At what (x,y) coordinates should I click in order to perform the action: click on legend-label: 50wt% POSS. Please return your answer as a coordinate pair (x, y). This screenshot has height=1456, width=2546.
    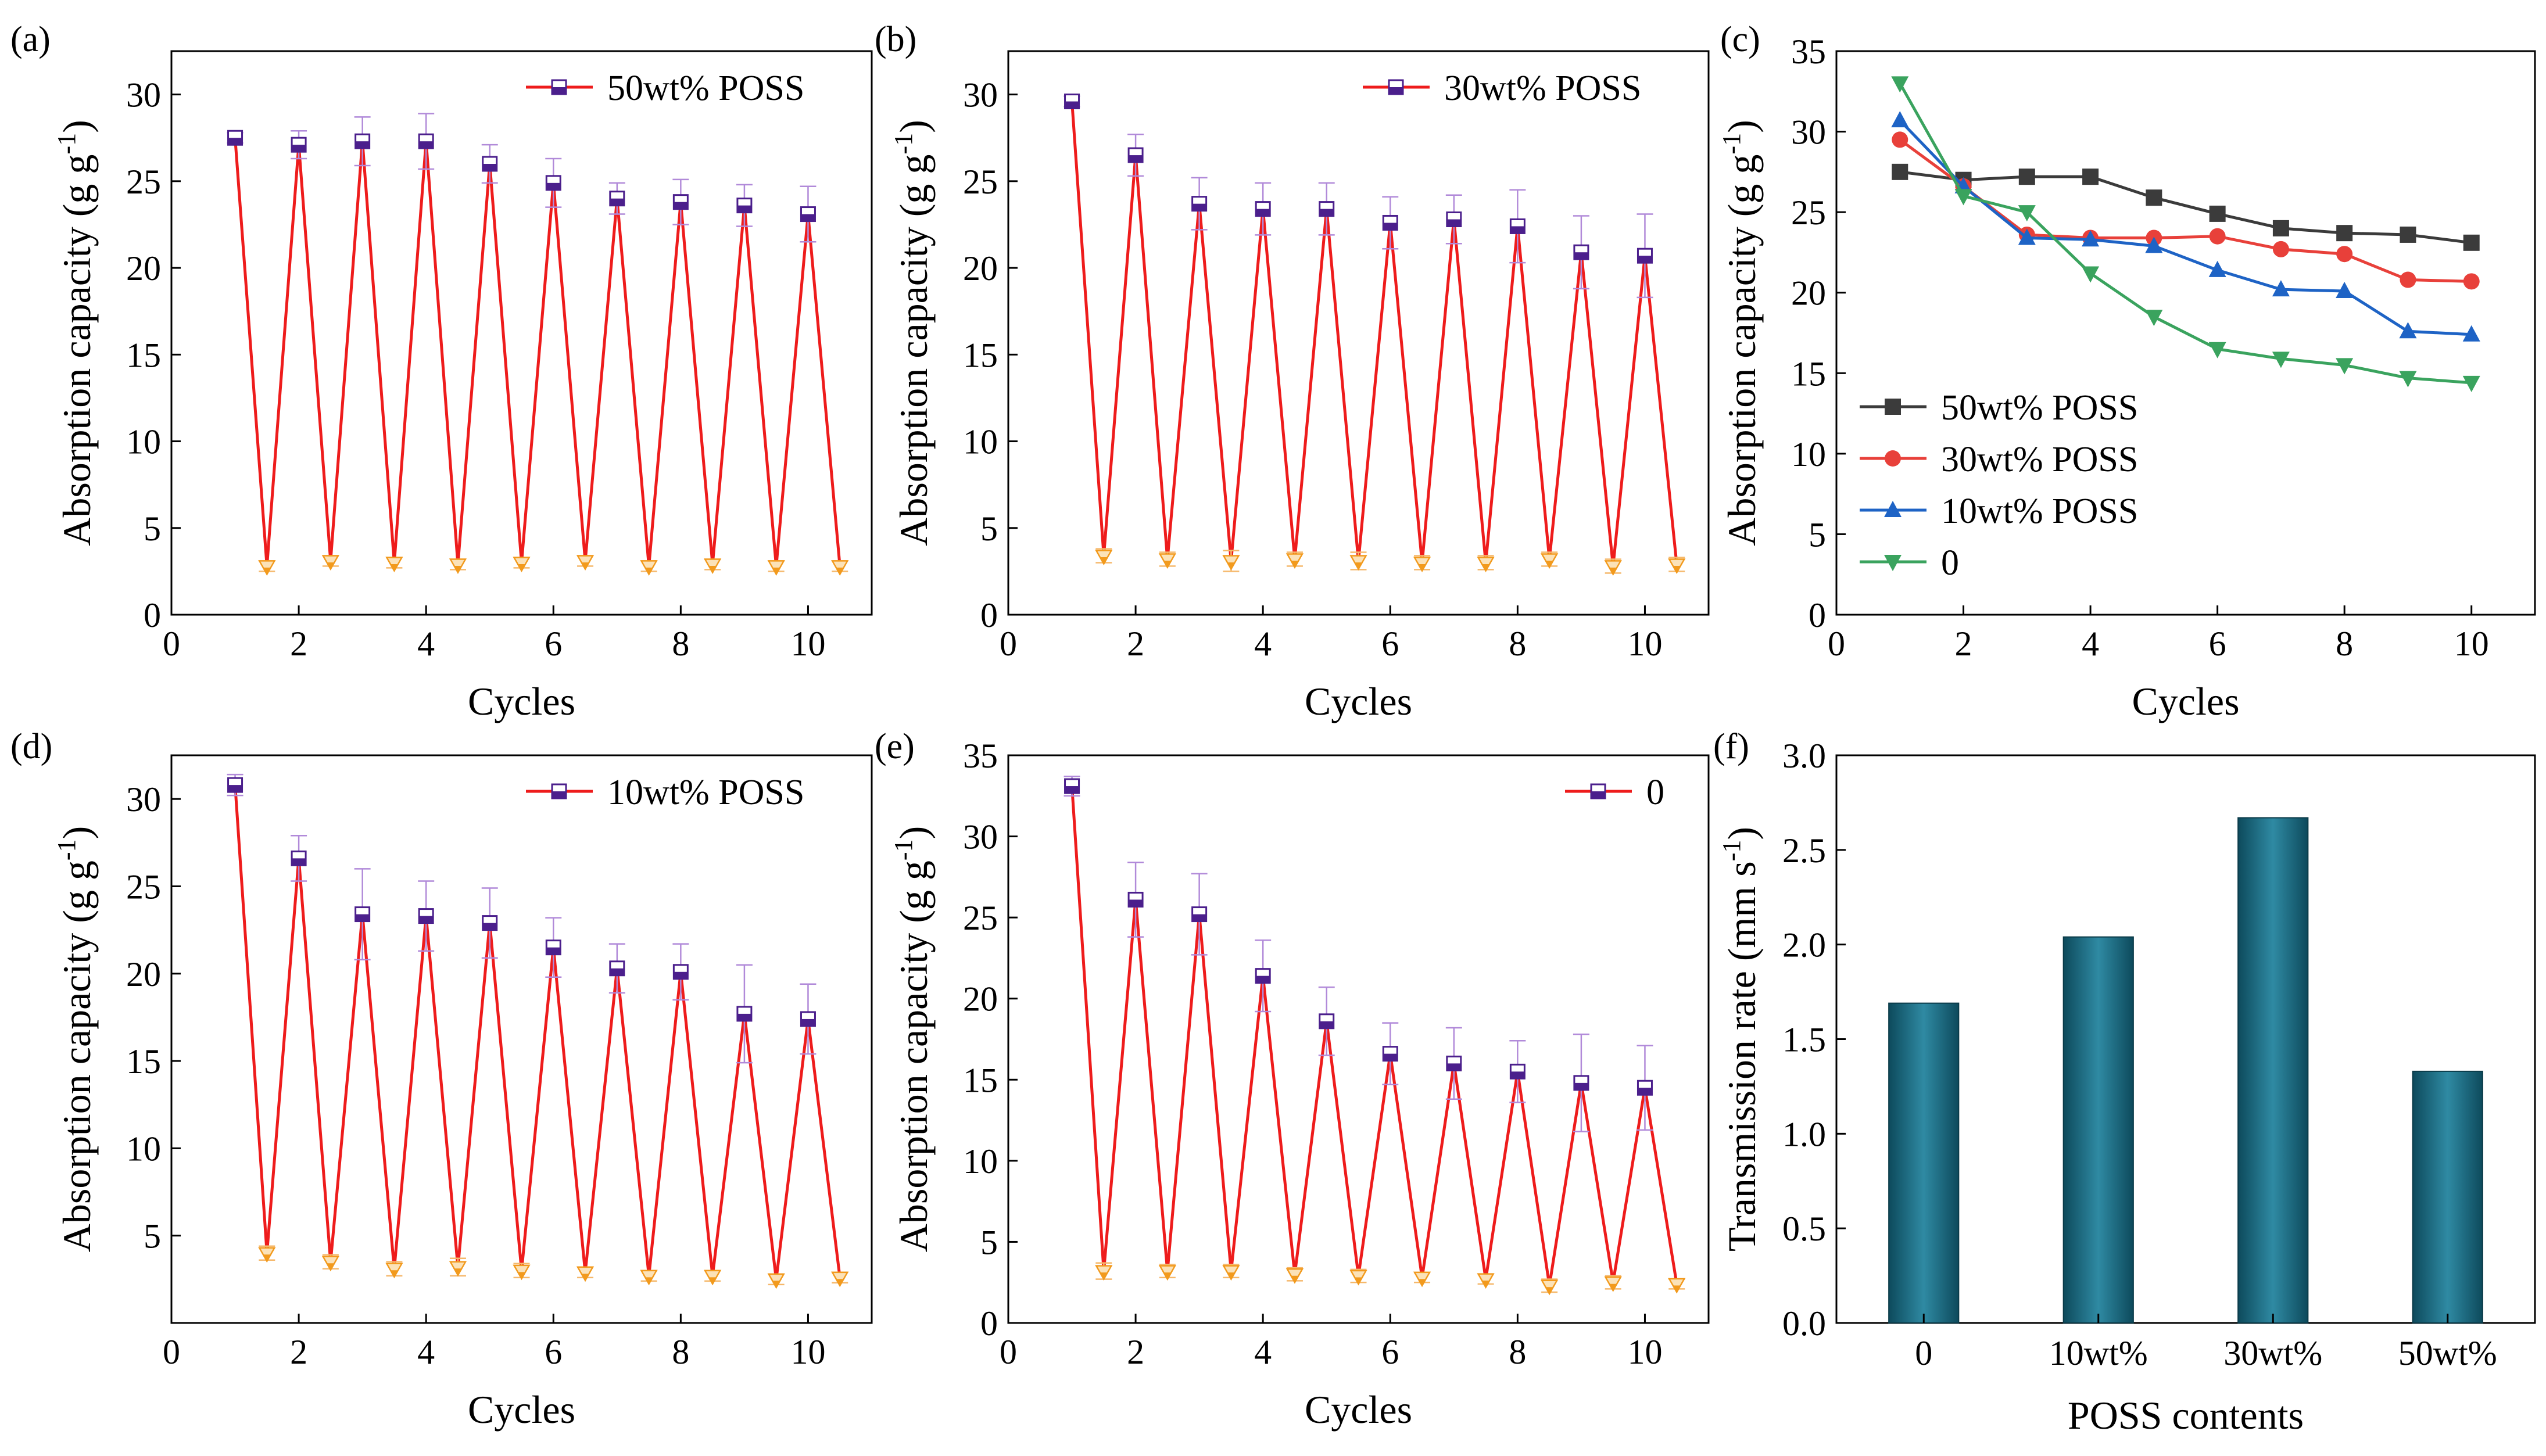
    Looking at the image, I should click on (706, 89).